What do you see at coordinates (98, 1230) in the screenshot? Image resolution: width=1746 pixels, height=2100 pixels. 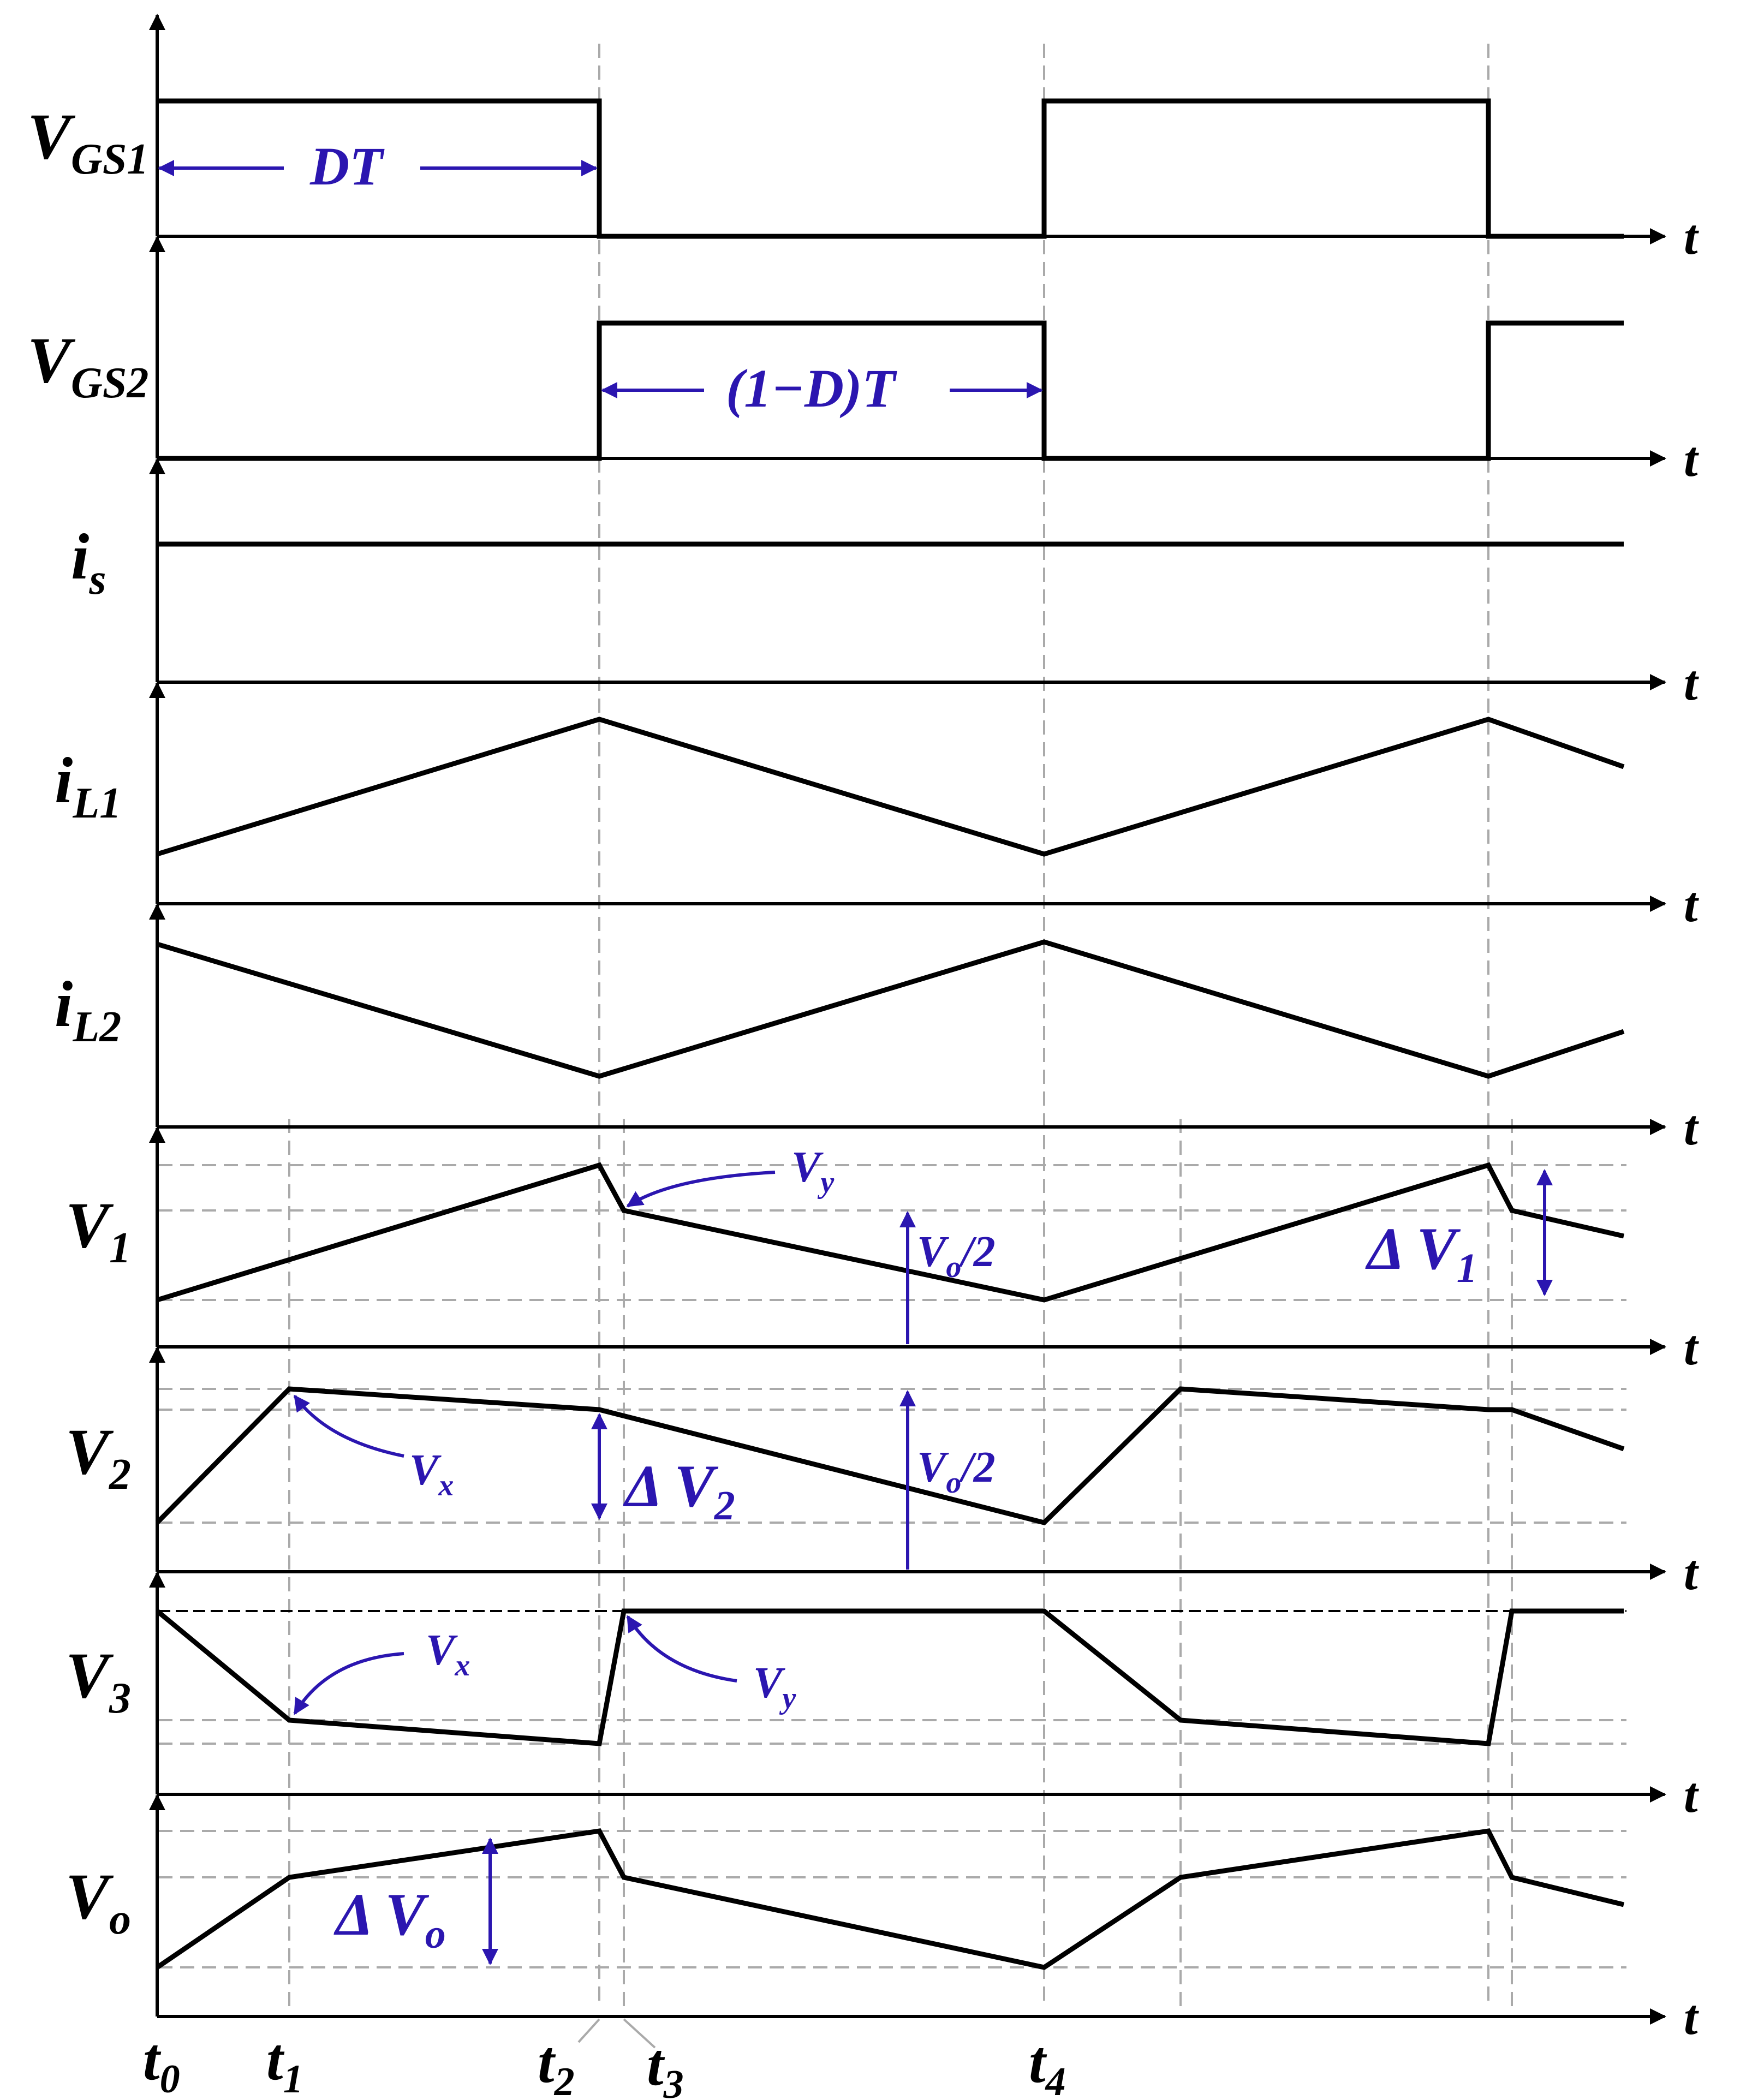 I see `label-v1: V1` at bounding box center [98, 1230].